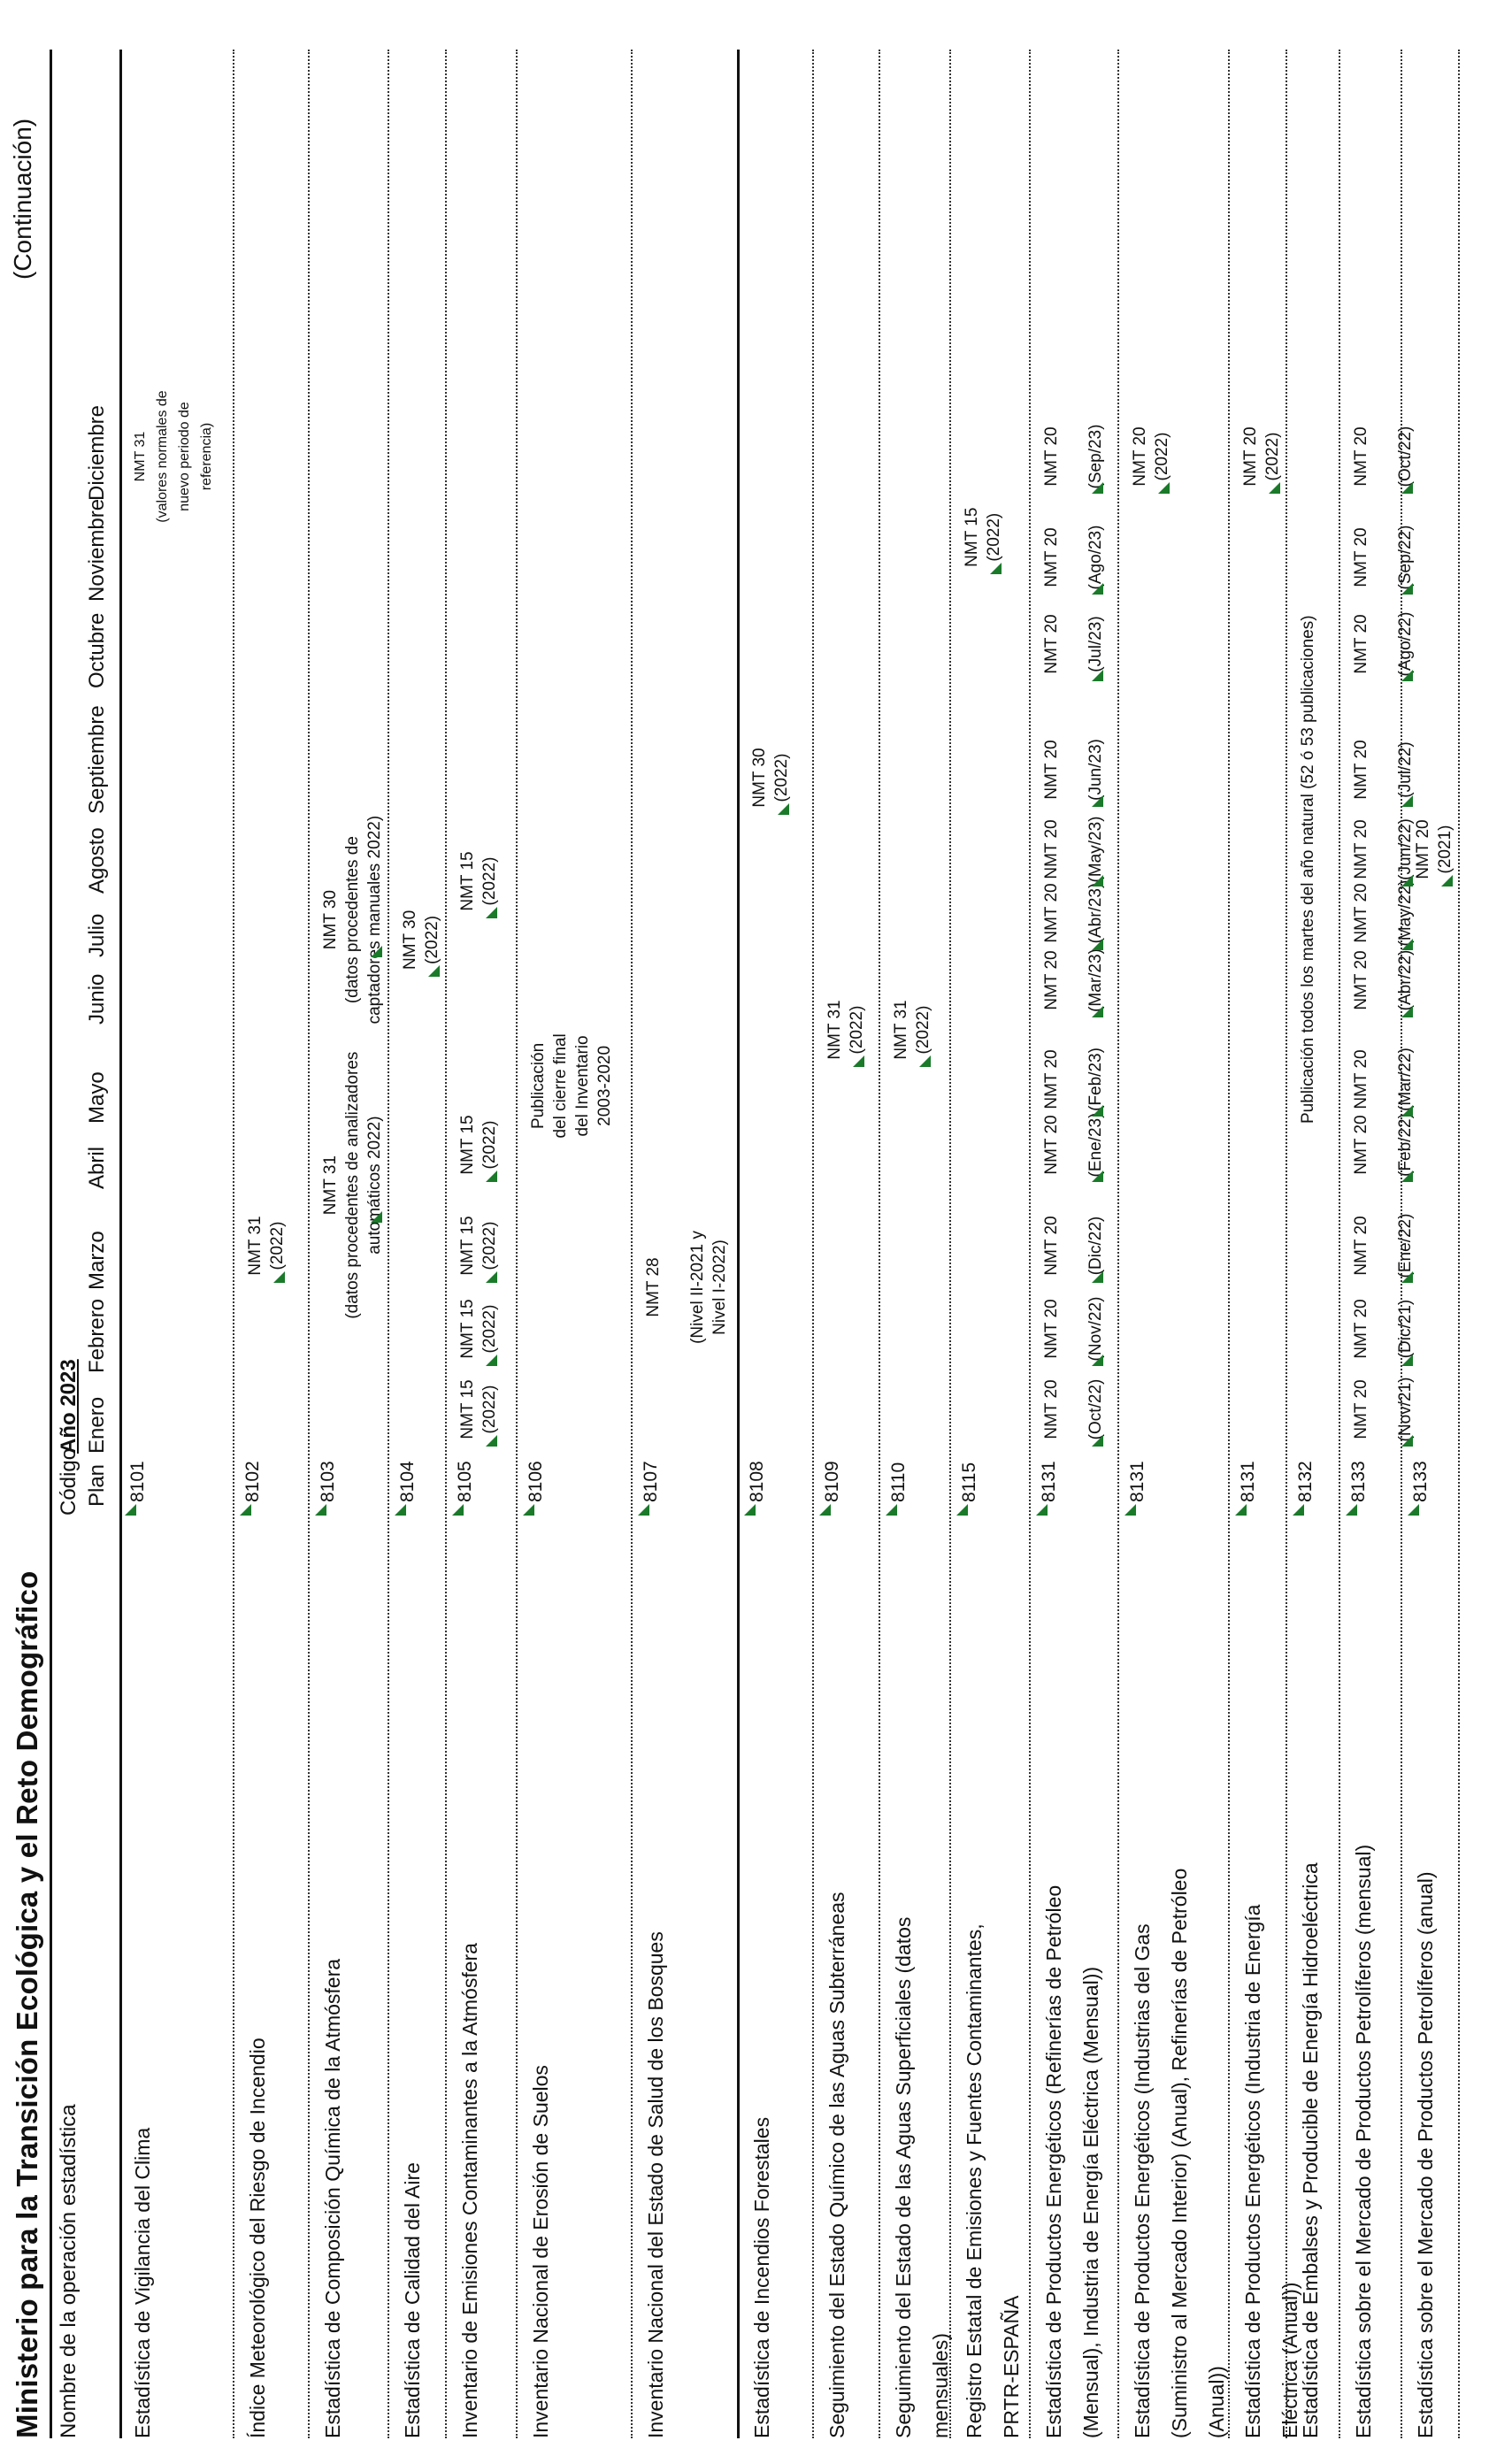 Image resolution: width=1512 pixels, height=2456 pixels. What do you see at coordinates (69, 2271) in the screenshot?
I see `column-header-name: Nombre de la operación estadística` at bounding box center [69, 2271].